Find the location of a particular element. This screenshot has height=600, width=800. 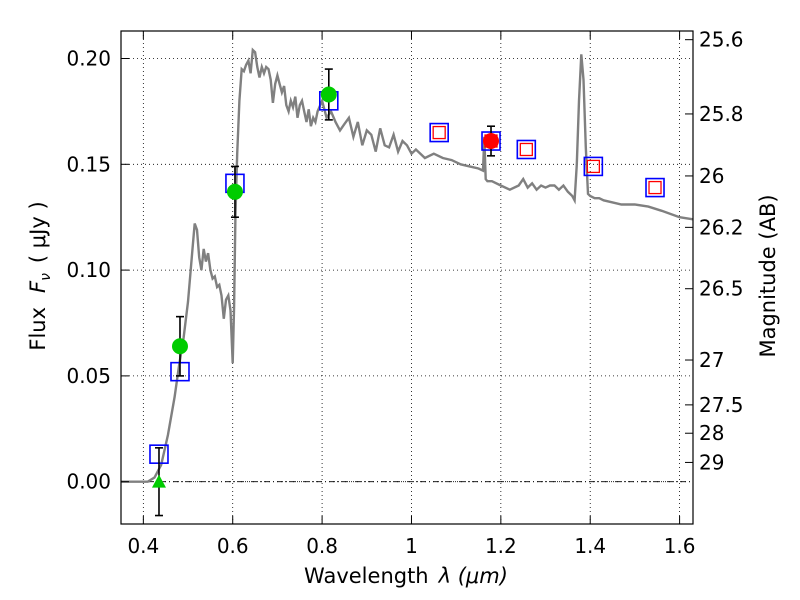

x-tick-label: 1.4 is located at coordinates (590, 546).